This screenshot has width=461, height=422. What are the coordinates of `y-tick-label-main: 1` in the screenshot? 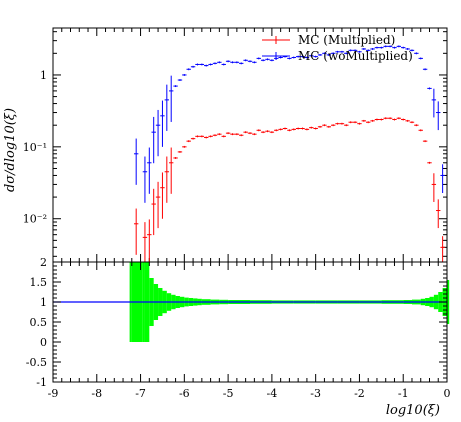 It's located at (43, 75).